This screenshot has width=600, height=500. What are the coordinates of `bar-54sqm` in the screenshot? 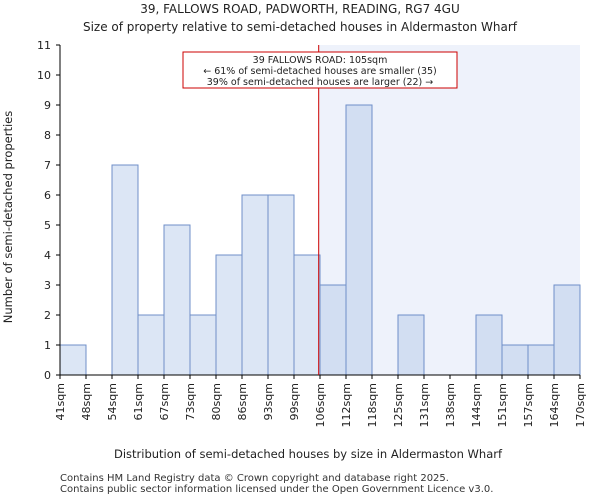 It's located at (125, 270).